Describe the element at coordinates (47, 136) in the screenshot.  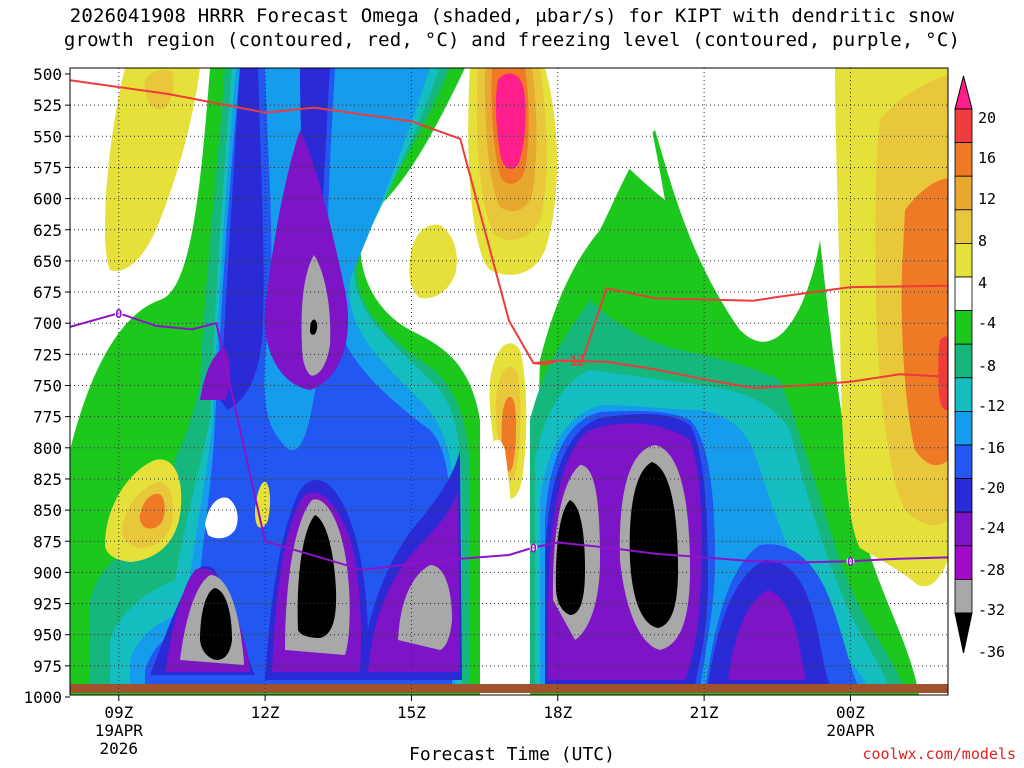
I see `y-tick-label: 550` at that location.